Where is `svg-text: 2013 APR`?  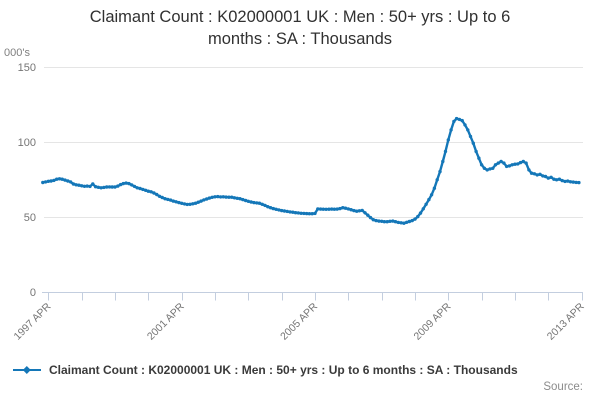
svg-text: 2013 APR is located at coordinates (566, 321).